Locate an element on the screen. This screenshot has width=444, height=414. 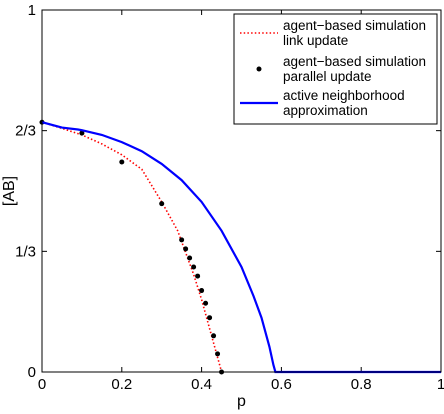
y-tick-label: 1/3 is located at coordinates (25, 251).